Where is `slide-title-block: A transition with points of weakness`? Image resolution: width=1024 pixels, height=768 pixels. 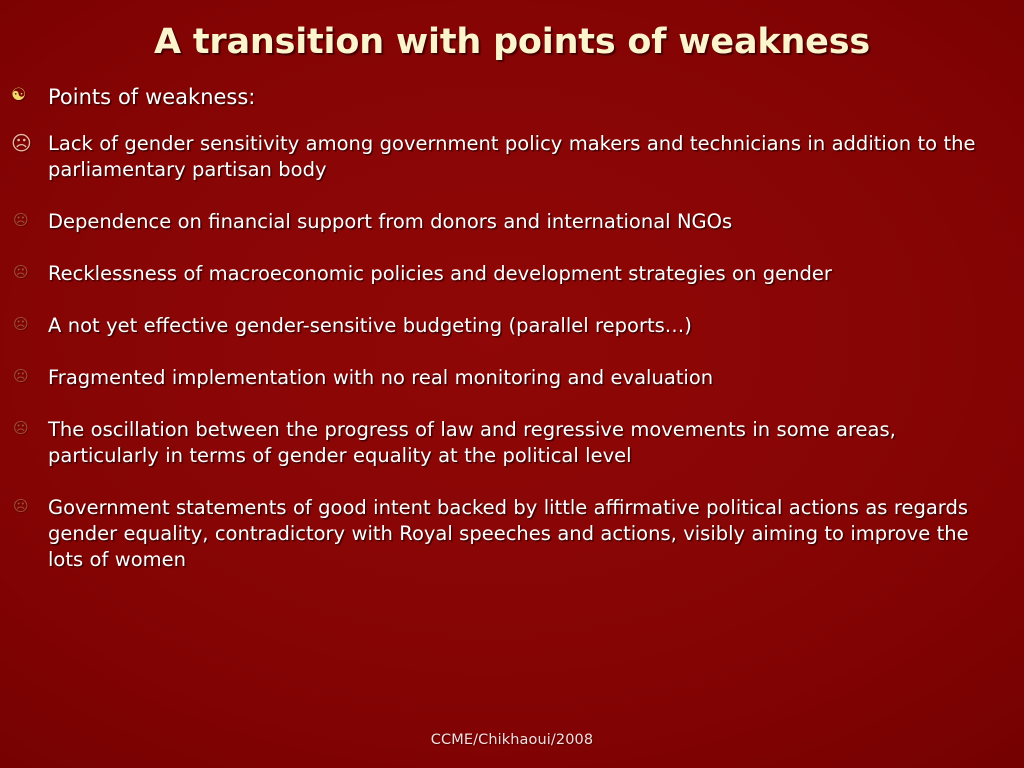
slide-title-block: A transition with points of weakness is located at coordinates (512, 42).